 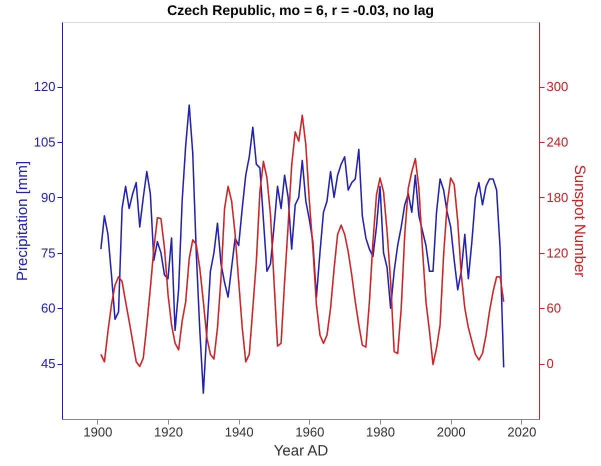 What do you see at coordinates (380, 432) in the screenshot?
I see `x-tick-label: 1980` at bounding box center [380, 432].